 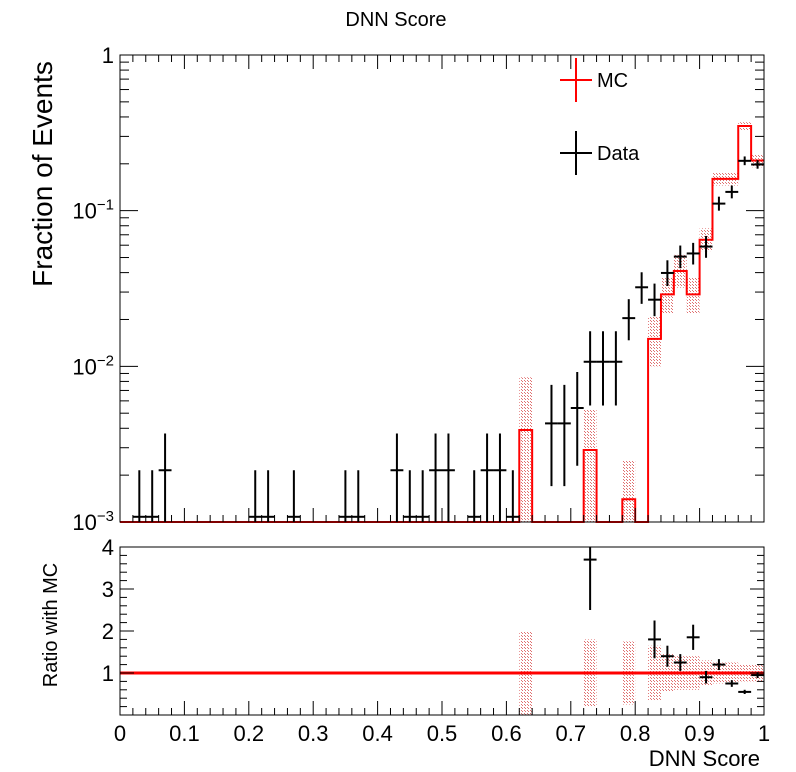 I want to click on ratio-y-tick-label: 3, so click(x=108, y=589).